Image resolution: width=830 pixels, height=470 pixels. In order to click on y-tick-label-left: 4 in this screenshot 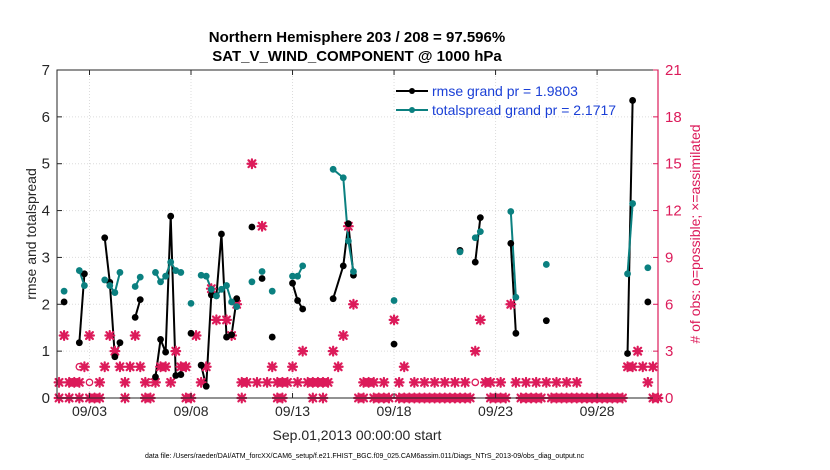, I will do `click(46, 211)`.